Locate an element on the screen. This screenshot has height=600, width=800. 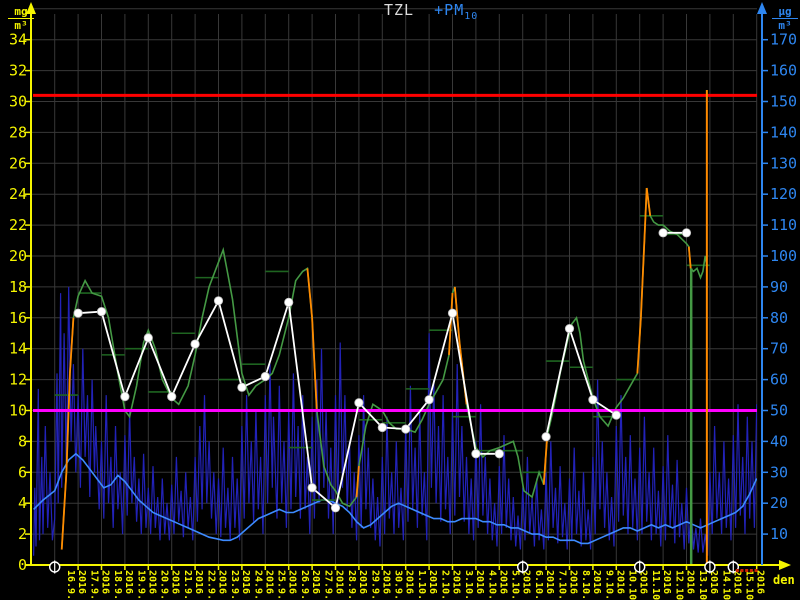
x-axis-date-label: 1.10. is located at coordinates (421, 585).